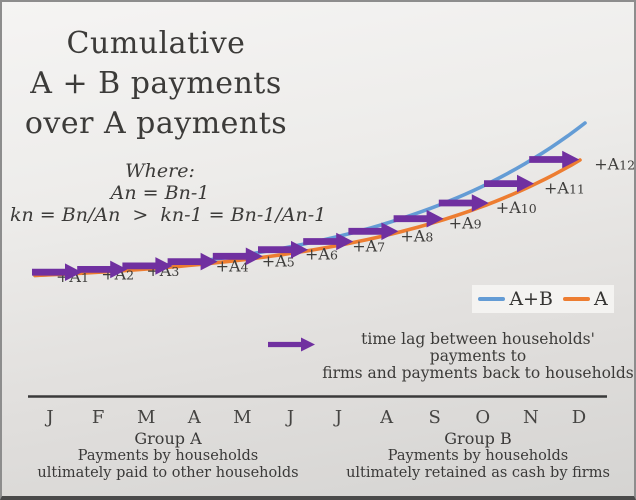  I want to click on x-axis-label: S, so click(434, 417).